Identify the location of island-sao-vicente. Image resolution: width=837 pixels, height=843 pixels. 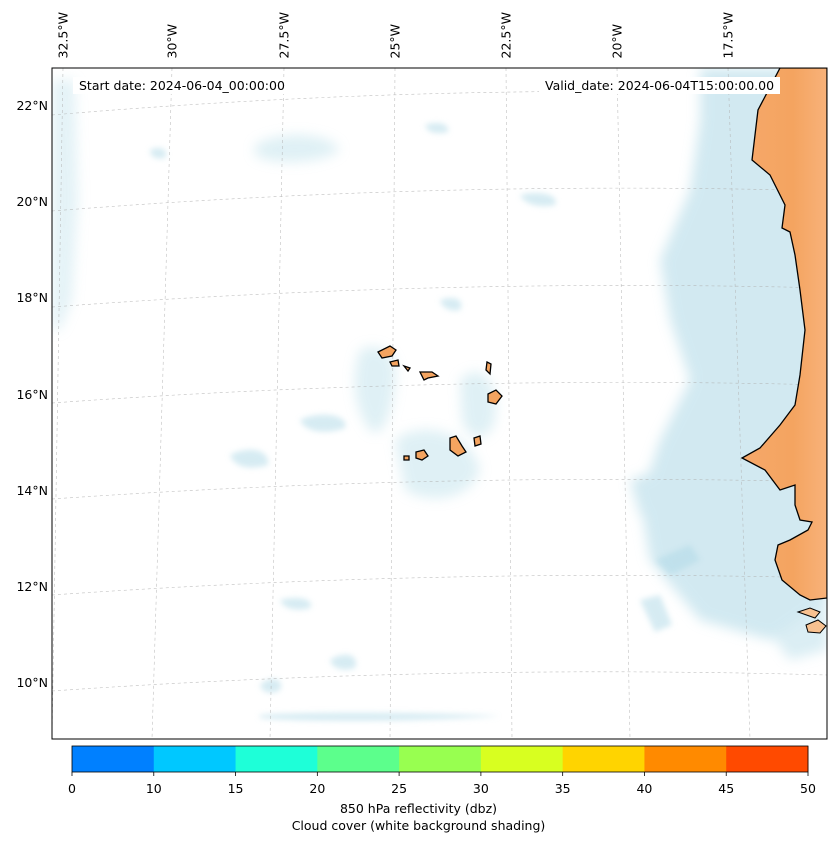
(394, 363).